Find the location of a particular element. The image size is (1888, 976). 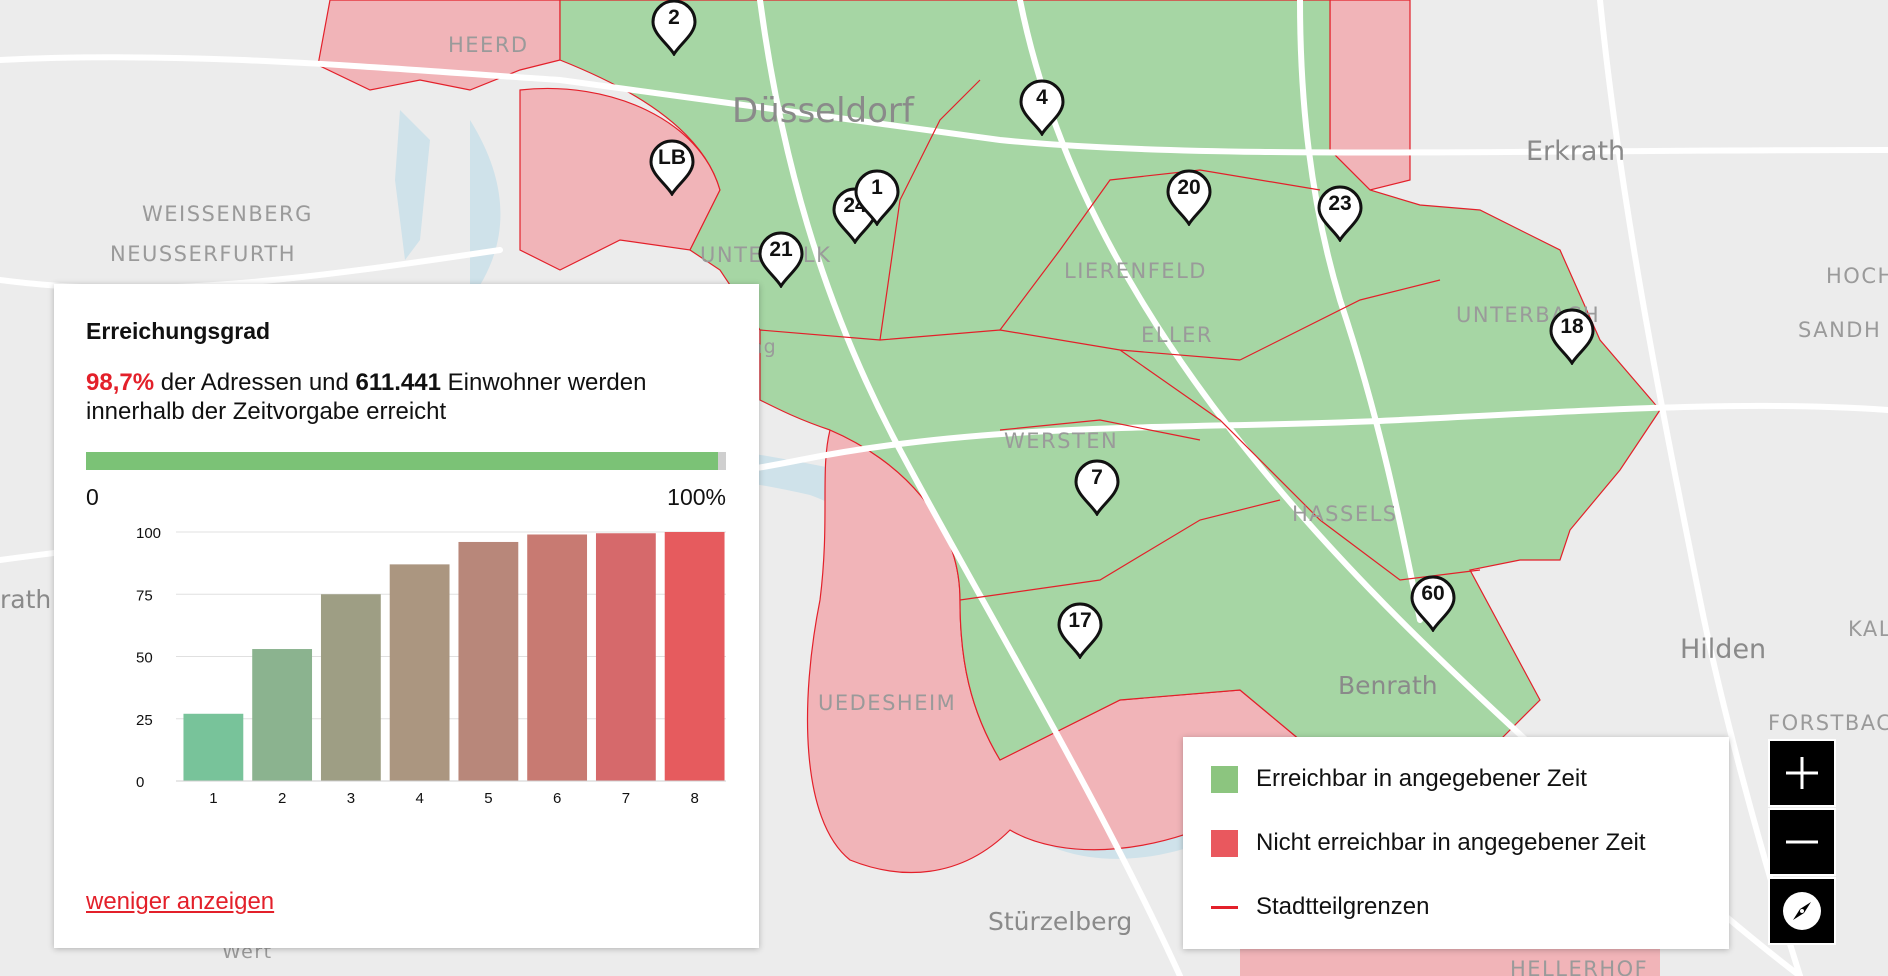

x-tick-label: 7 is located at coordinates (626, 798).